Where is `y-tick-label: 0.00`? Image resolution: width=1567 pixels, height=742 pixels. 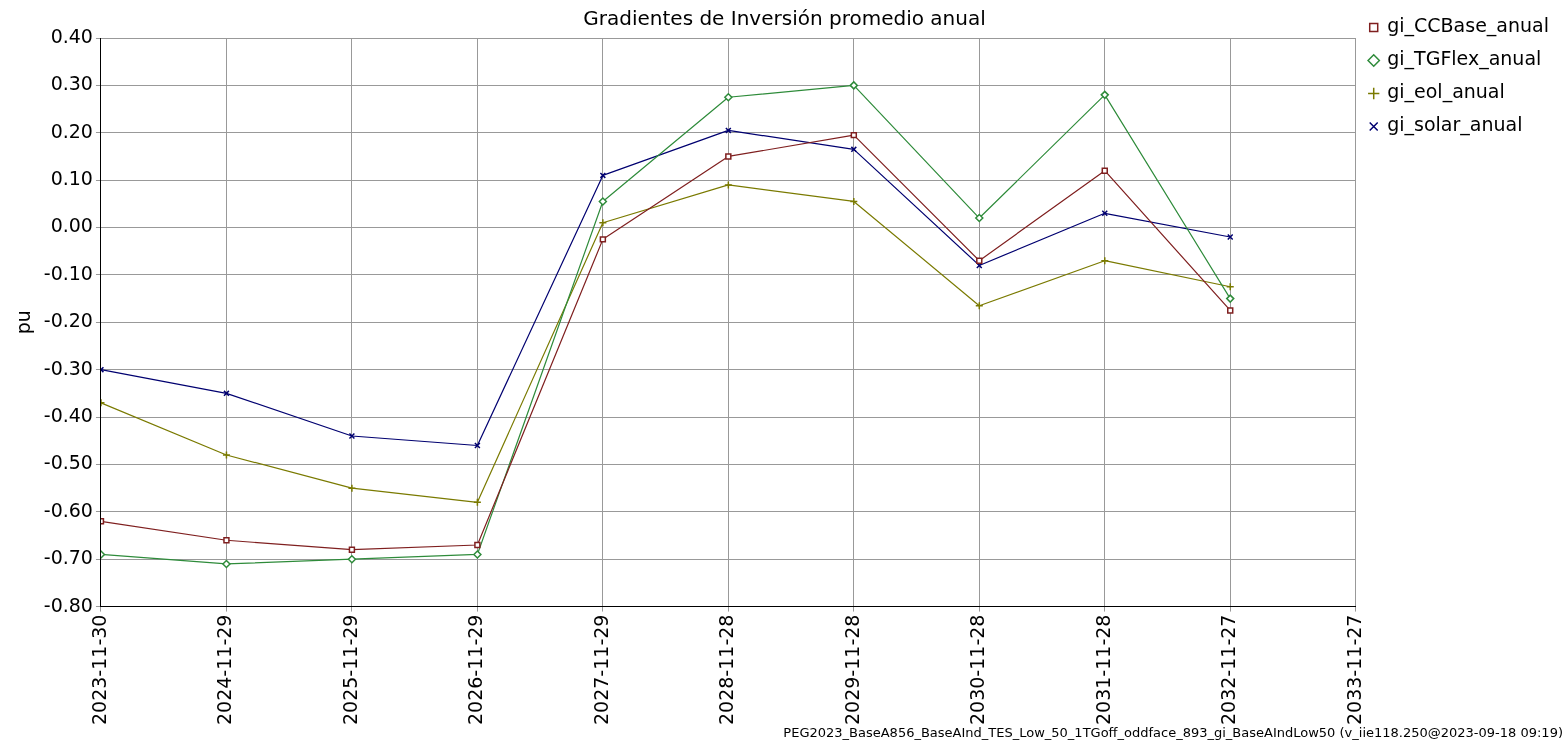 y-tick-label: 0.00 is located at coordinates (71, 225).